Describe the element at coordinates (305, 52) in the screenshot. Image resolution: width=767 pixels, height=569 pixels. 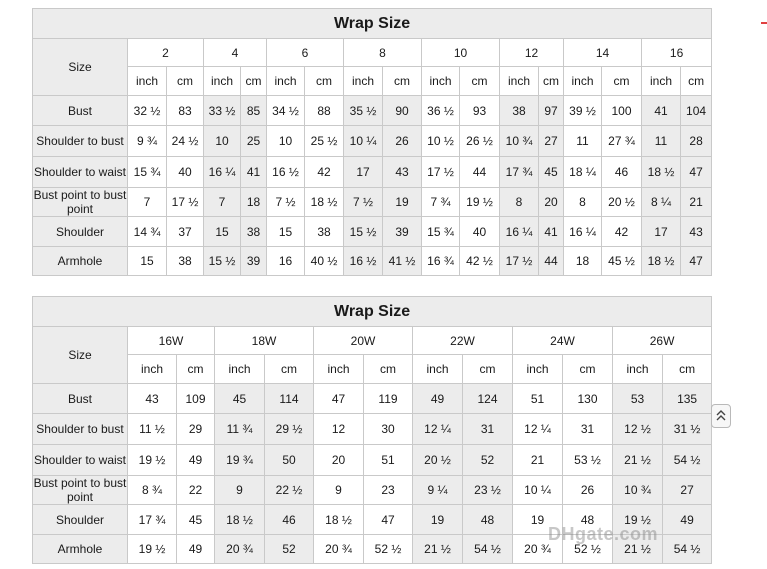
I see `size-header-cell: 6` at that location.